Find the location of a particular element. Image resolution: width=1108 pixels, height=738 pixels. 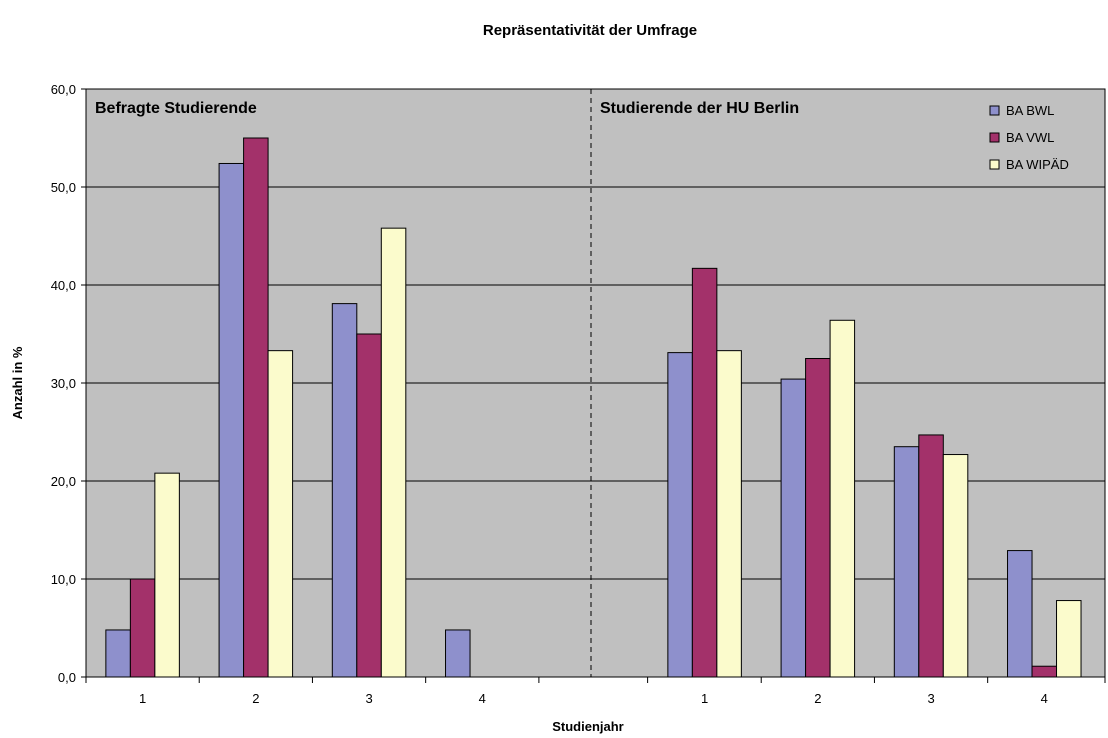

y-tick-label: 0,0 is located at coordinates (67, 677).